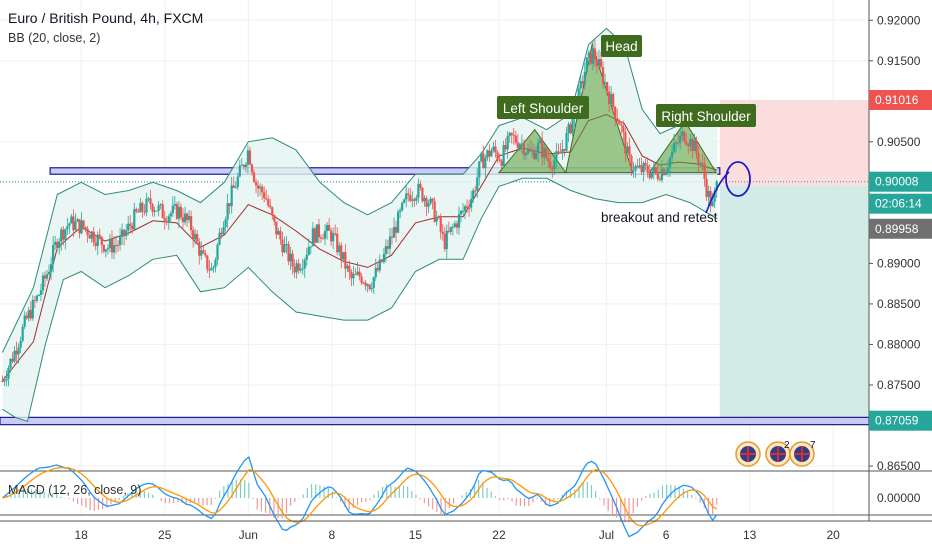 This screenshot has width=932, height=550. What do you see at coordinates (621, 46) in the screenshot?
I see `head-label: Head` at bounding box center [621, 46].